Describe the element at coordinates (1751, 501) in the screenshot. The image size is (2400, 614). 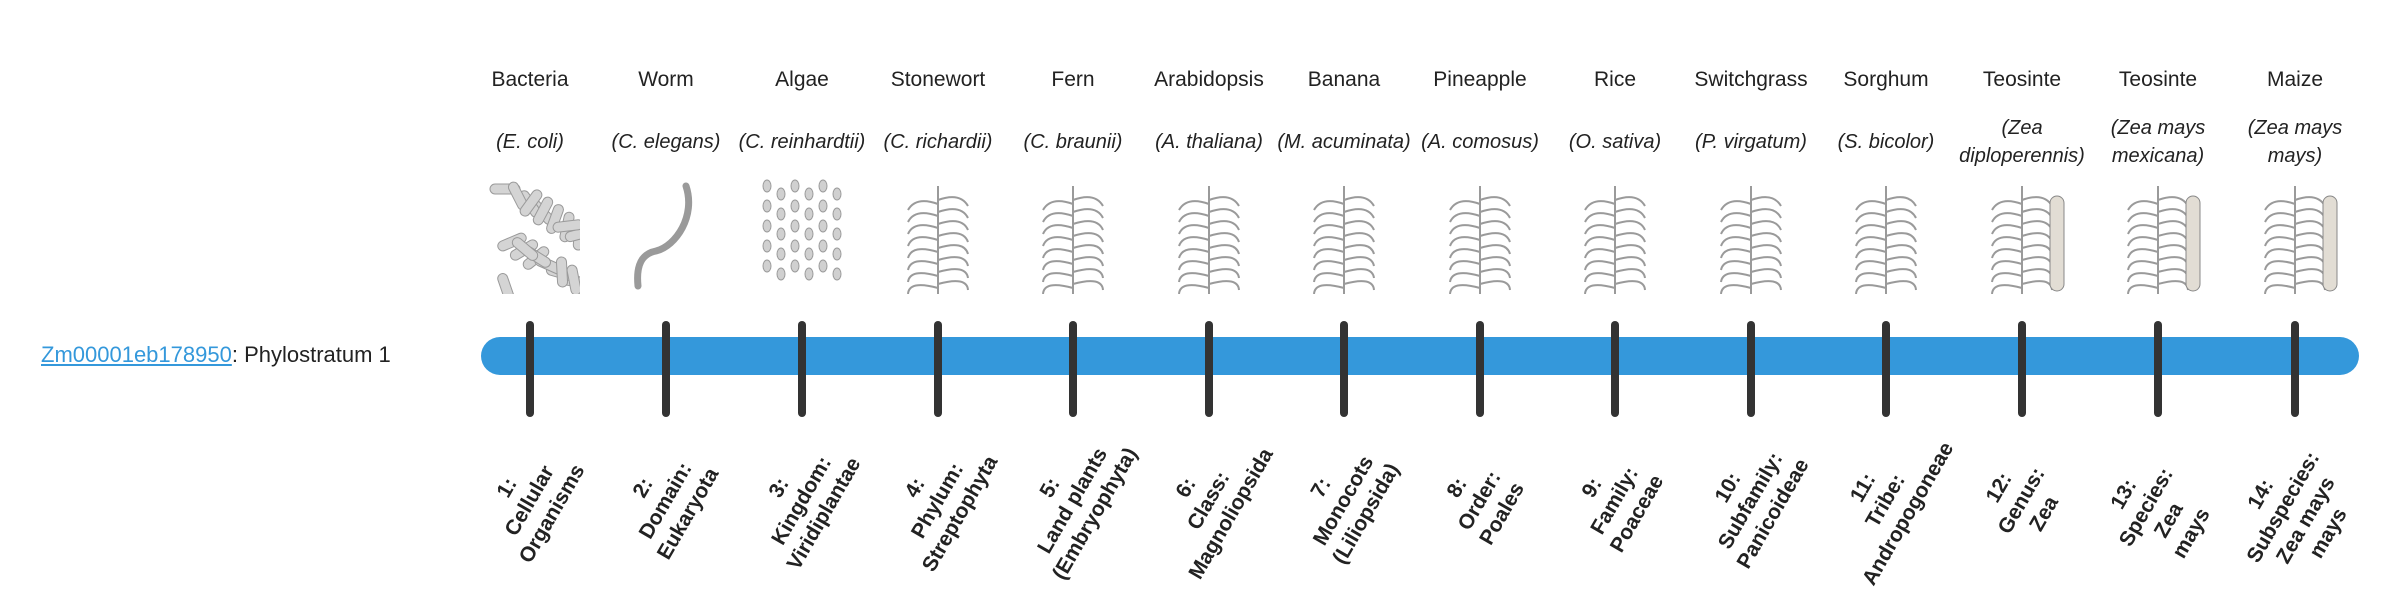
I see `phylostratum-level-label: 10: Subfamily: Panicoideae` at that location.